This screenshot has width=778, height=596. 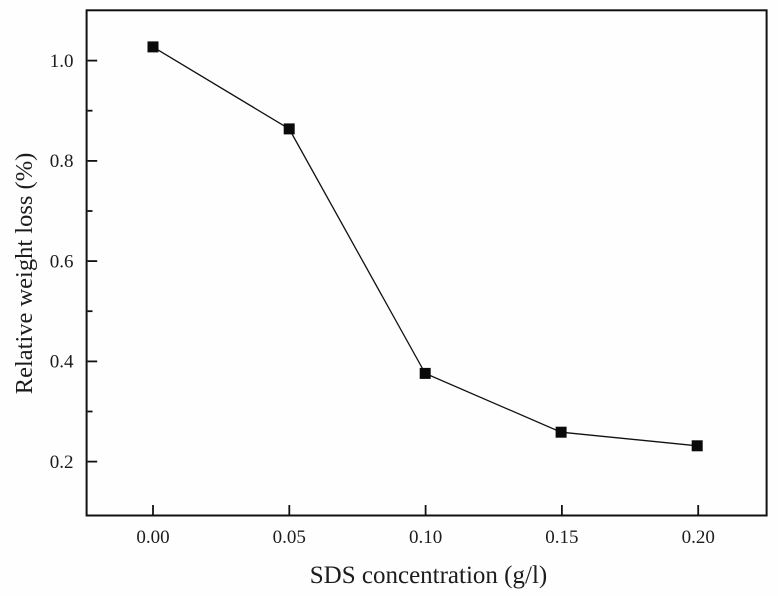 I want to click on svg-text: Relative weight loss (%), so click(x=24, y=274).